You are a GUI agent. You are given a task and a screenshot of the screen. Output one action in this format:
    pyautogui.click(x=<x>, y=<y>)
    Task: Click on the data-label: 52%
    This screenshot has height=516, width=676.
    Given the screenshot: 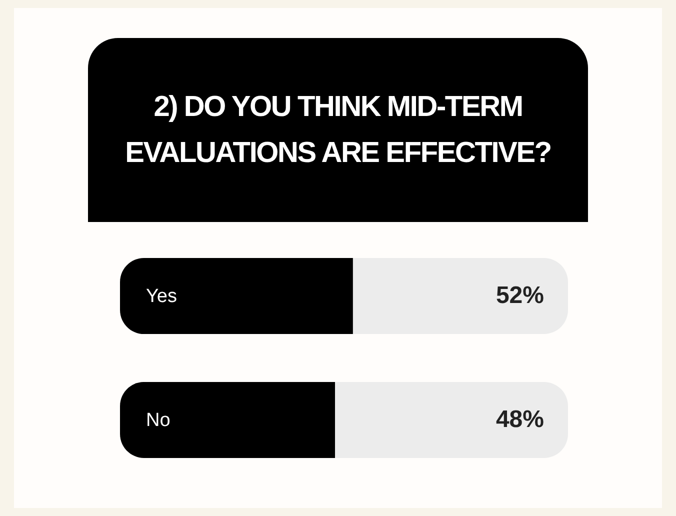 What is the action you would take?
    pyautogui.click(x=520, y=296)
    